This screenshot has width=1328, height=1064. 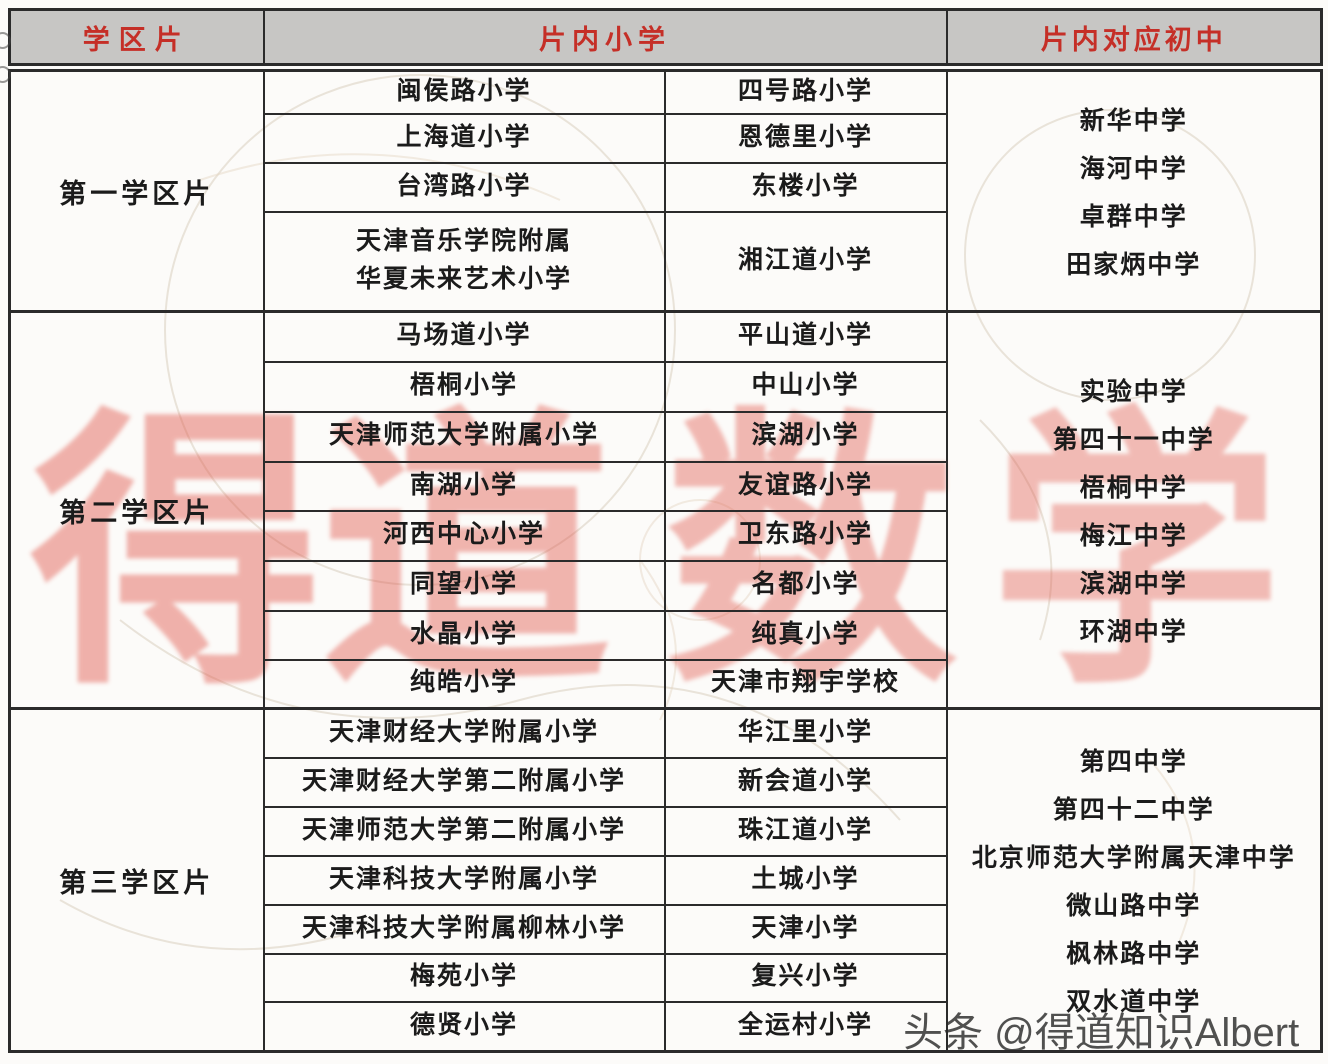 What do you see at coordinates (464, 1026) in the screenshot?
I see `primary-school-cell: 德贤小学` at bounding box center [464, 1026].